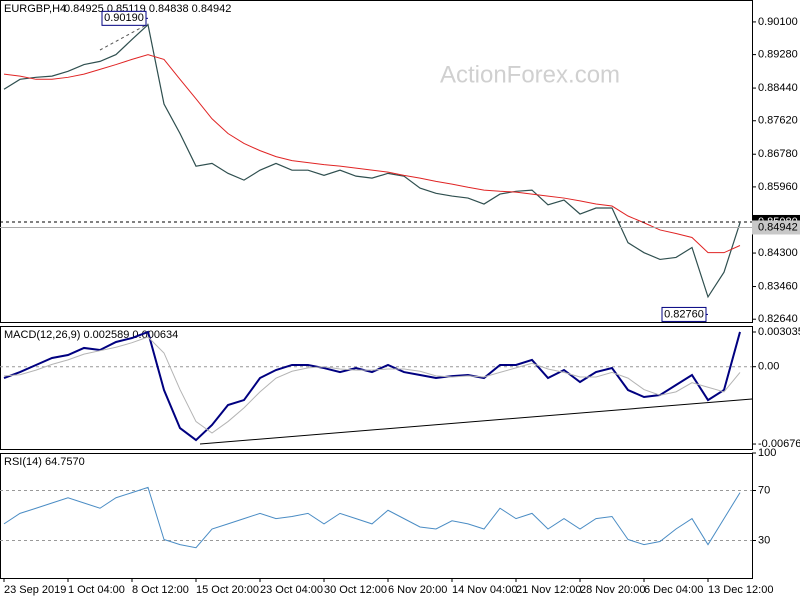 The width and height of the screenshot is (800, 600). I want to click on y-tick-label: 0.84300, so click(778, 253).